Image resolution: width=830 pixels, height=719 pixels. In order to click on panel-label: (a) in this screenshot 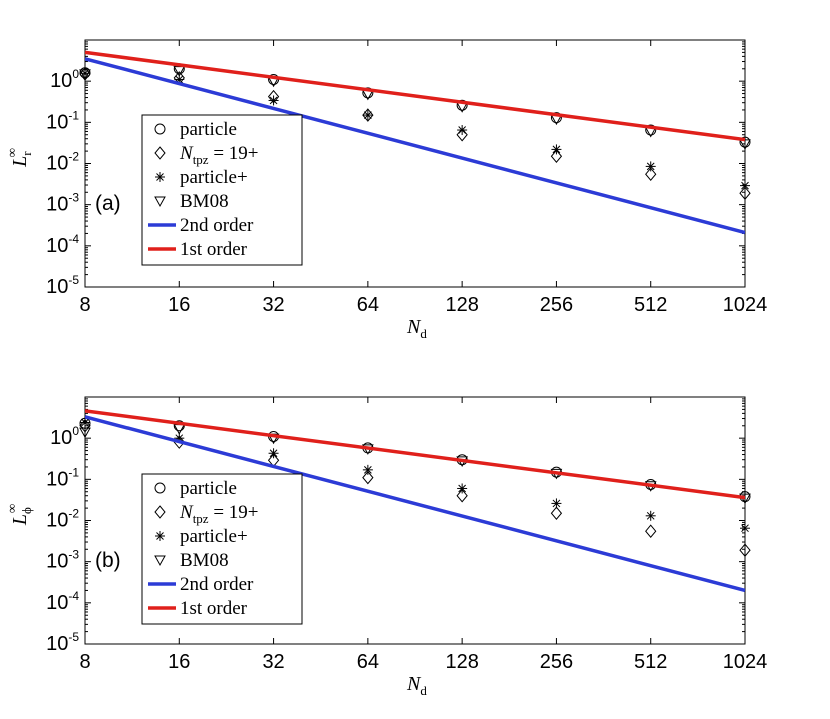, I will do `click(108, 203)`.